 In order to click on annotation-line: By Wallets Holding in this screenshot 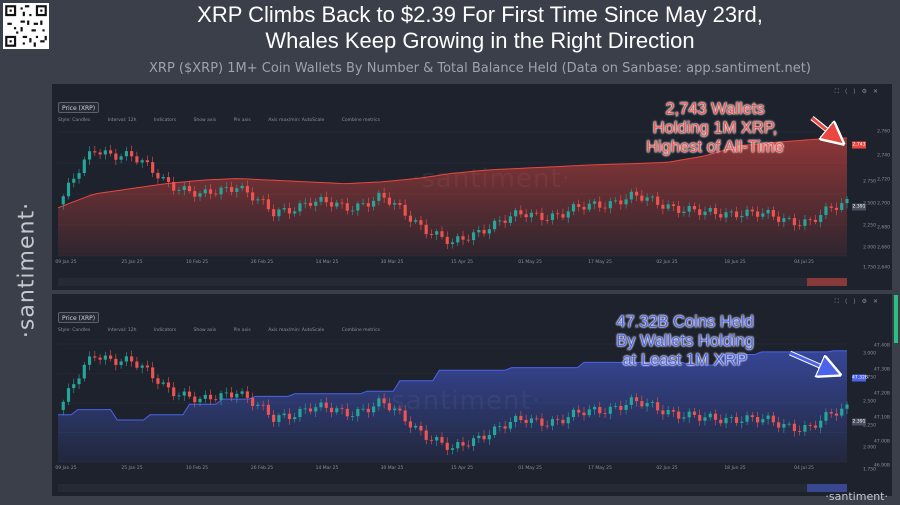, I will do `click(685, 341)`.